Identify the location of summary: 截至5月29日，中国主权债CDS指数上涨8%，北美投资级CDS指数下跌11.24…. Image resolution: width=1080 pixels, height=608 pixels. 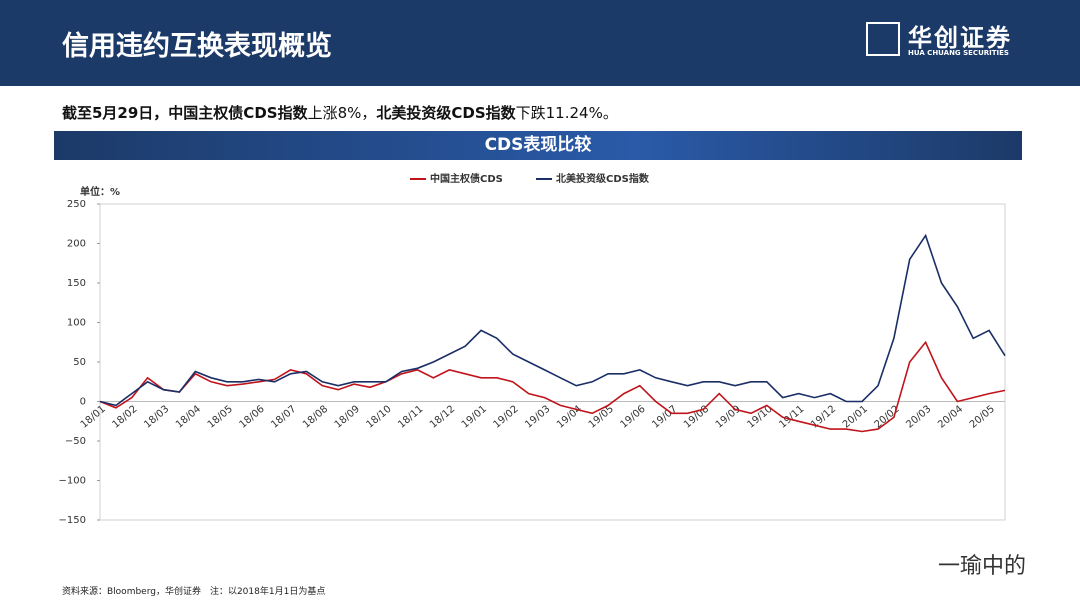
(340, 112).